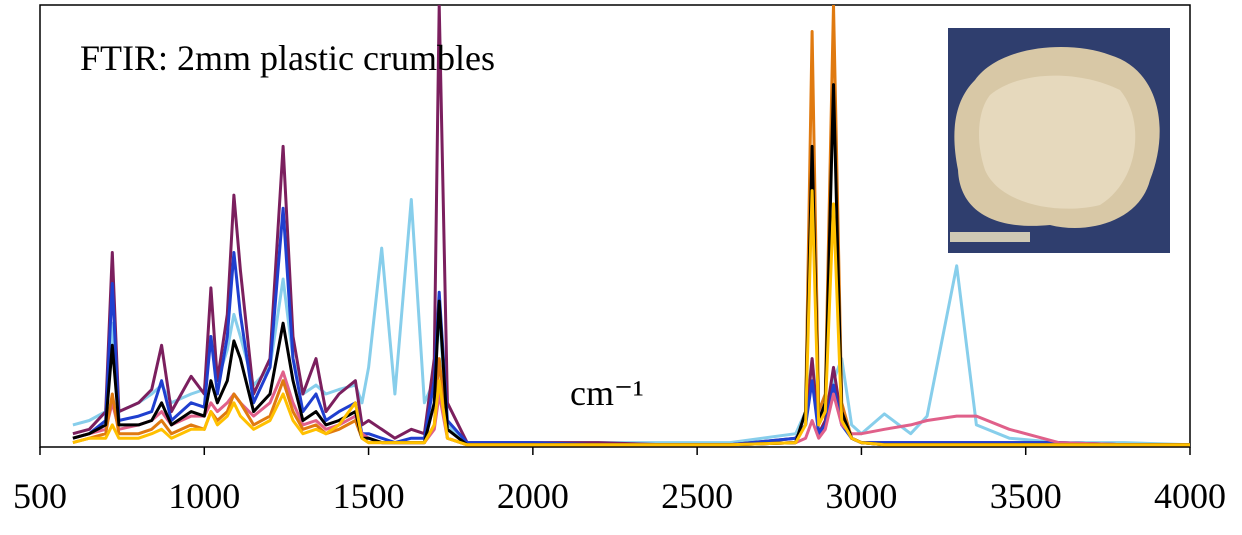  I want to click on chart-title: FTIR: 2mm plastic crumbles, so click(287, 58).